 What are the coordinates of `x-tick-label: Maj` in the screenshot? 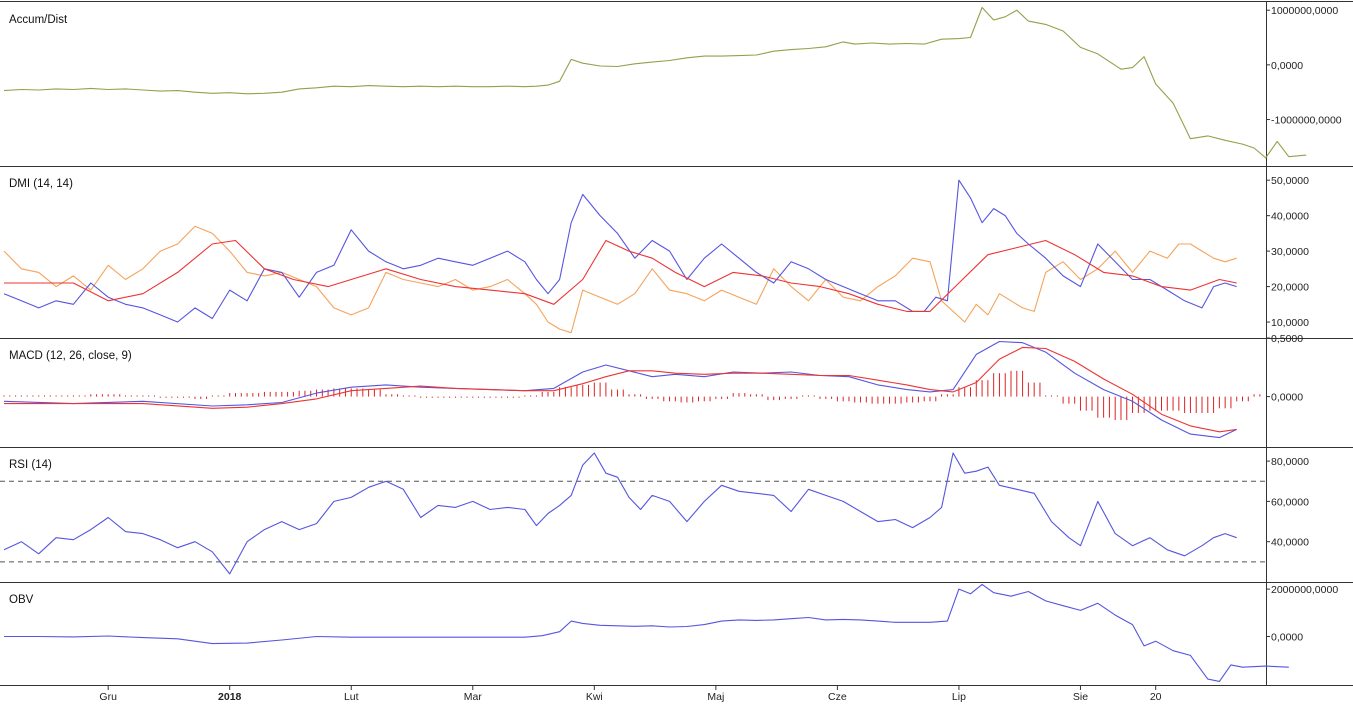 It's located at (715, 697).